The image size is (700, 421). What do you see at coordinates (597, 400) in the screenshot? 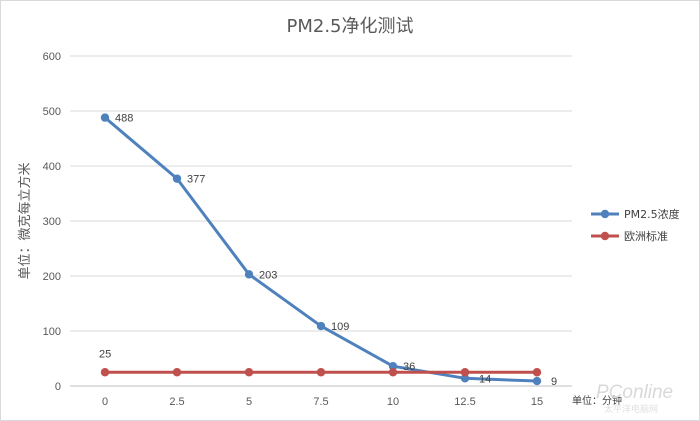
I see `x-unit-label: 单位：分钟` at bounding box center [597, 400].